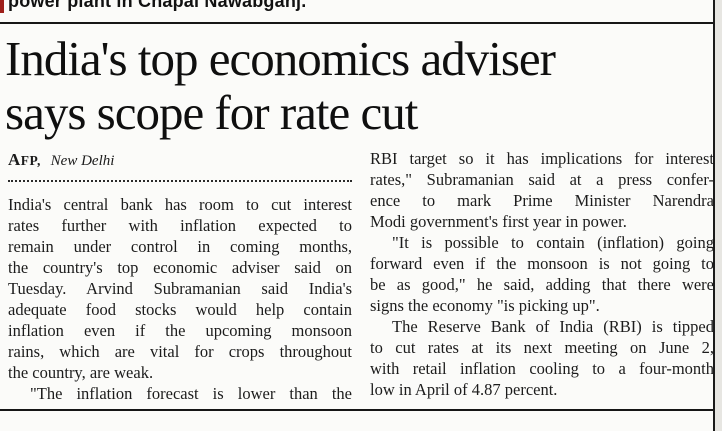 The image size is (722, 431). What do you see at coordinates (82, 161) in the screenshot?
I see `byline-location: New Delhi` at bounding box center [82, 161].